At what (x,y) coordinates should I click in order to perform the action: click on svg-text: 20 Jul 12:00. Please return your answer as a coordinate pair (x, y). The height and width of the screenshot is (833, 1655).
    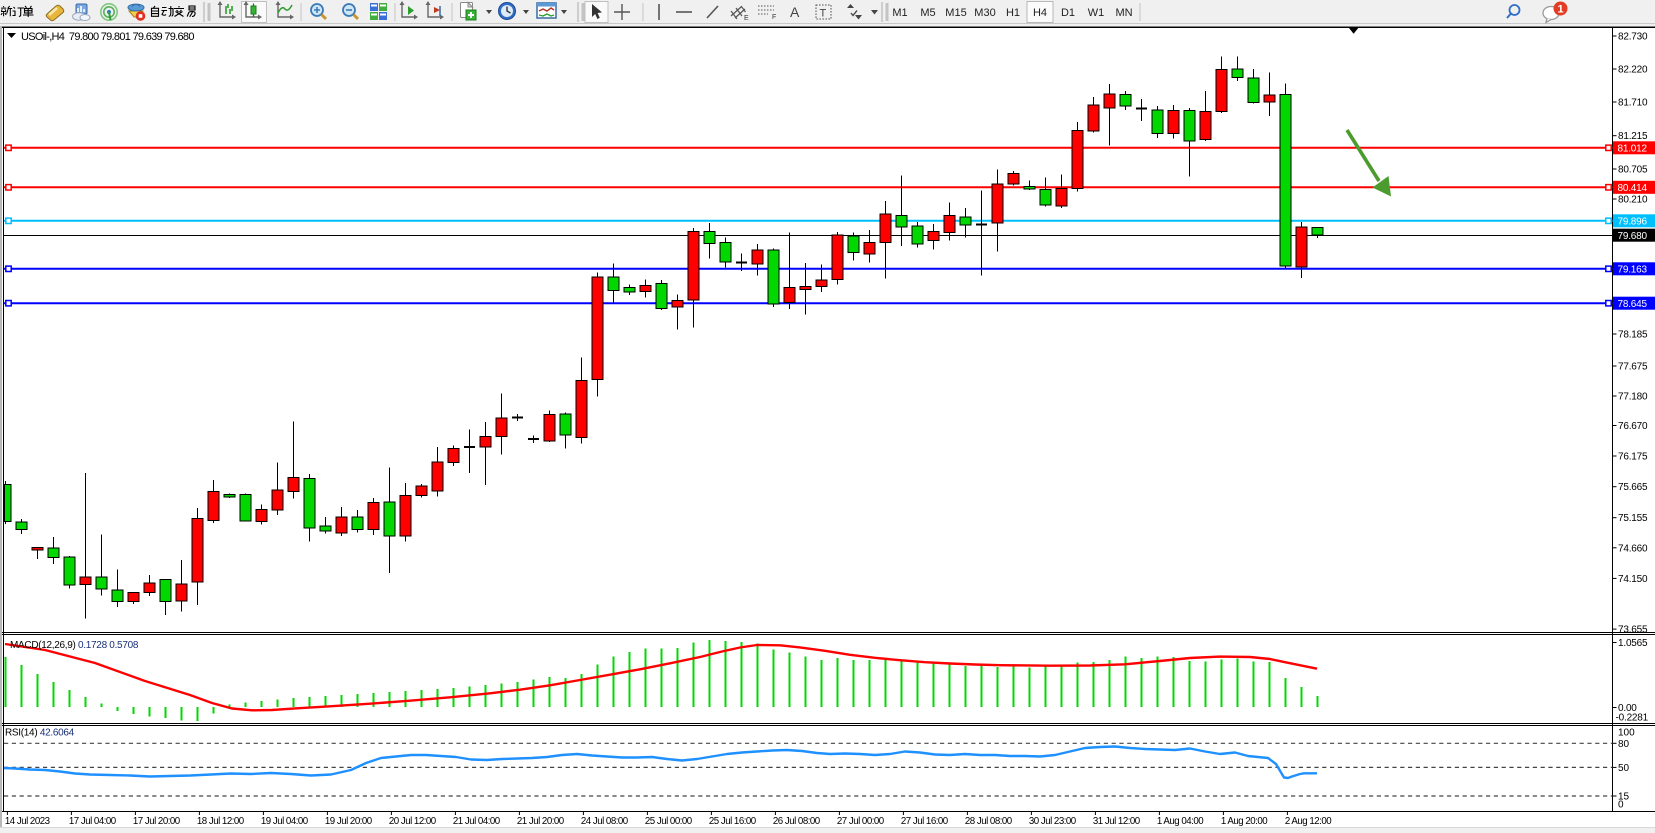
    Looking at the image, I should click on (413, 821).